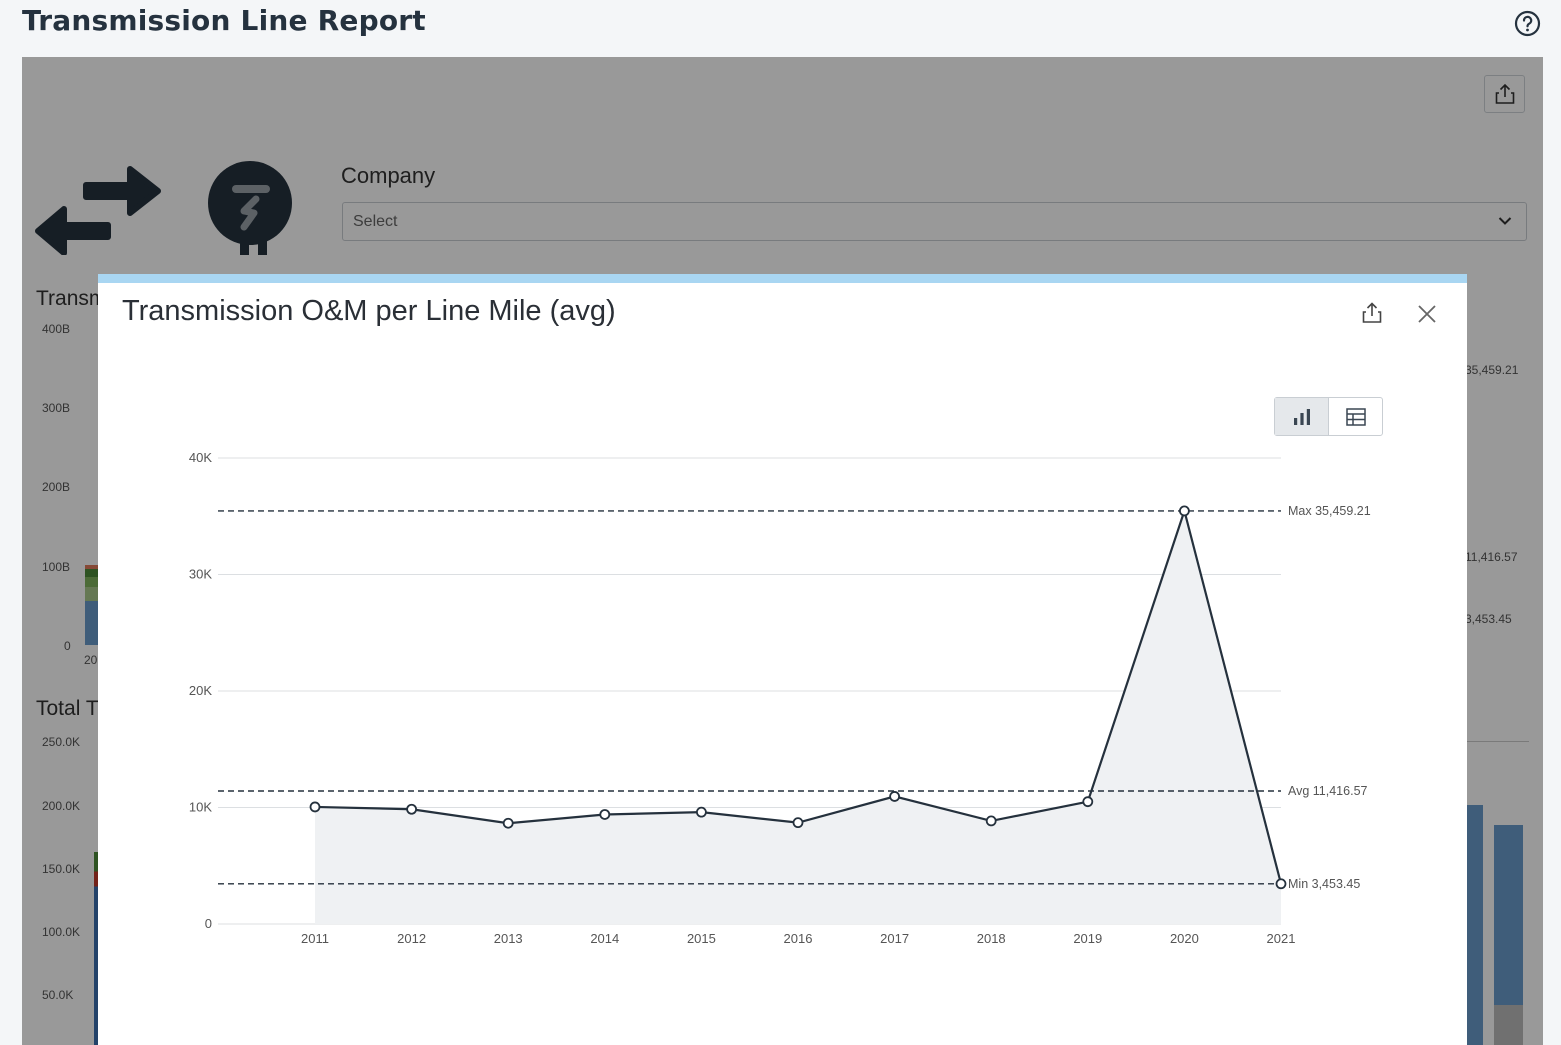 The image size is (1561, 1045). Describe the element at coordinates (91, 660) in the screenshot. I see `axis-tick: 20` at that location.